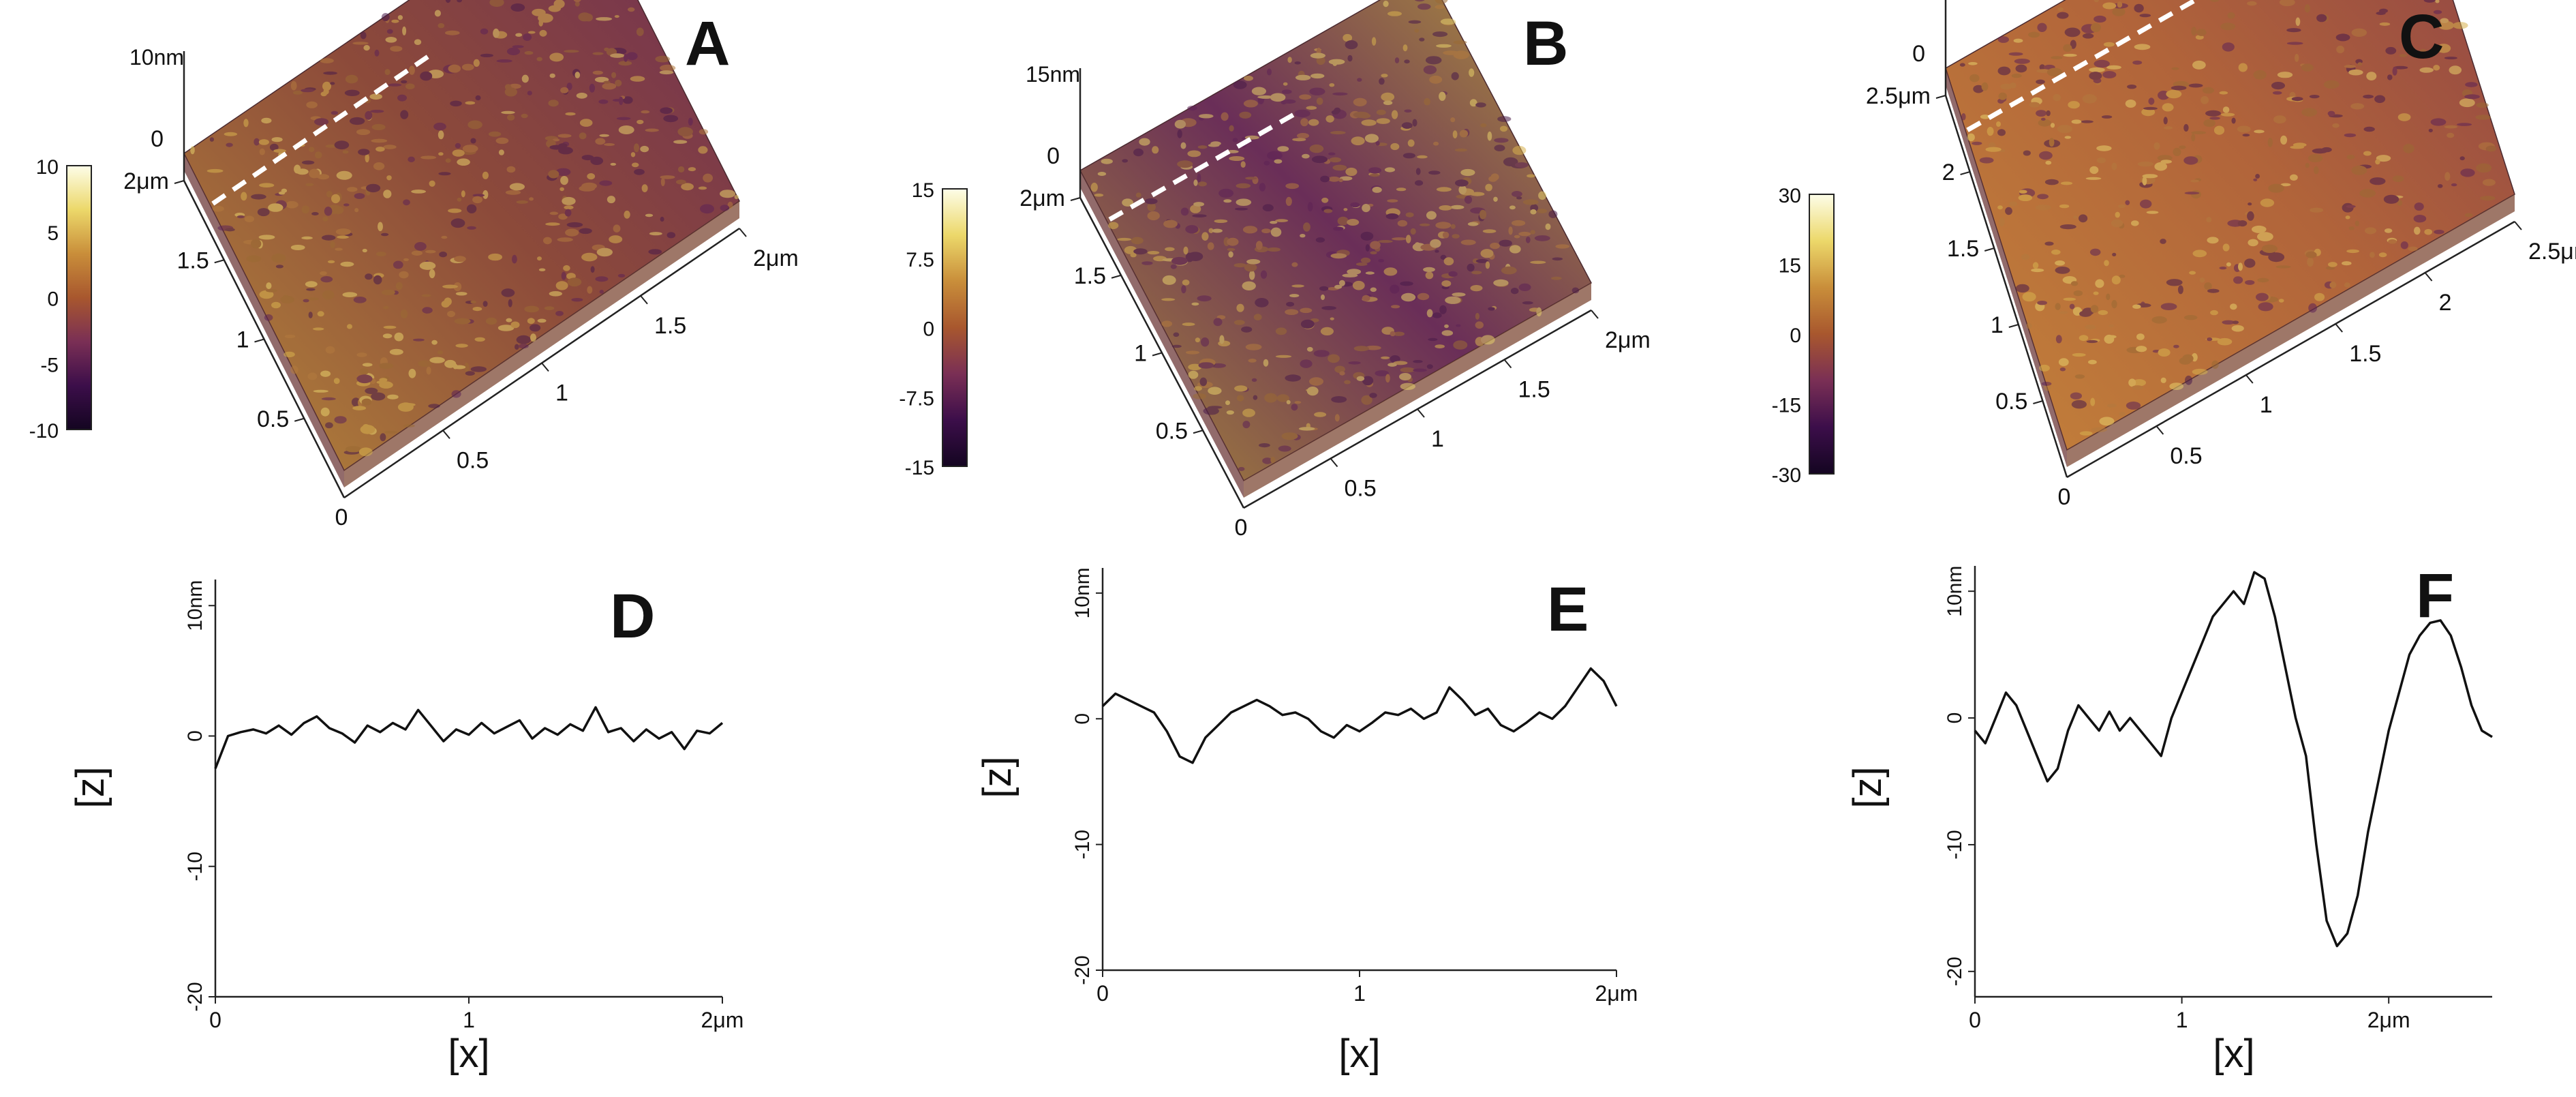 The image size is (2576, 1097). I want to click on surface-panel-A: 10 5 0 -5 -10 0.5 1 1.5 2μm 0.5 1 1.5 2μm 0 10nm 0 A, so click(414, 265).